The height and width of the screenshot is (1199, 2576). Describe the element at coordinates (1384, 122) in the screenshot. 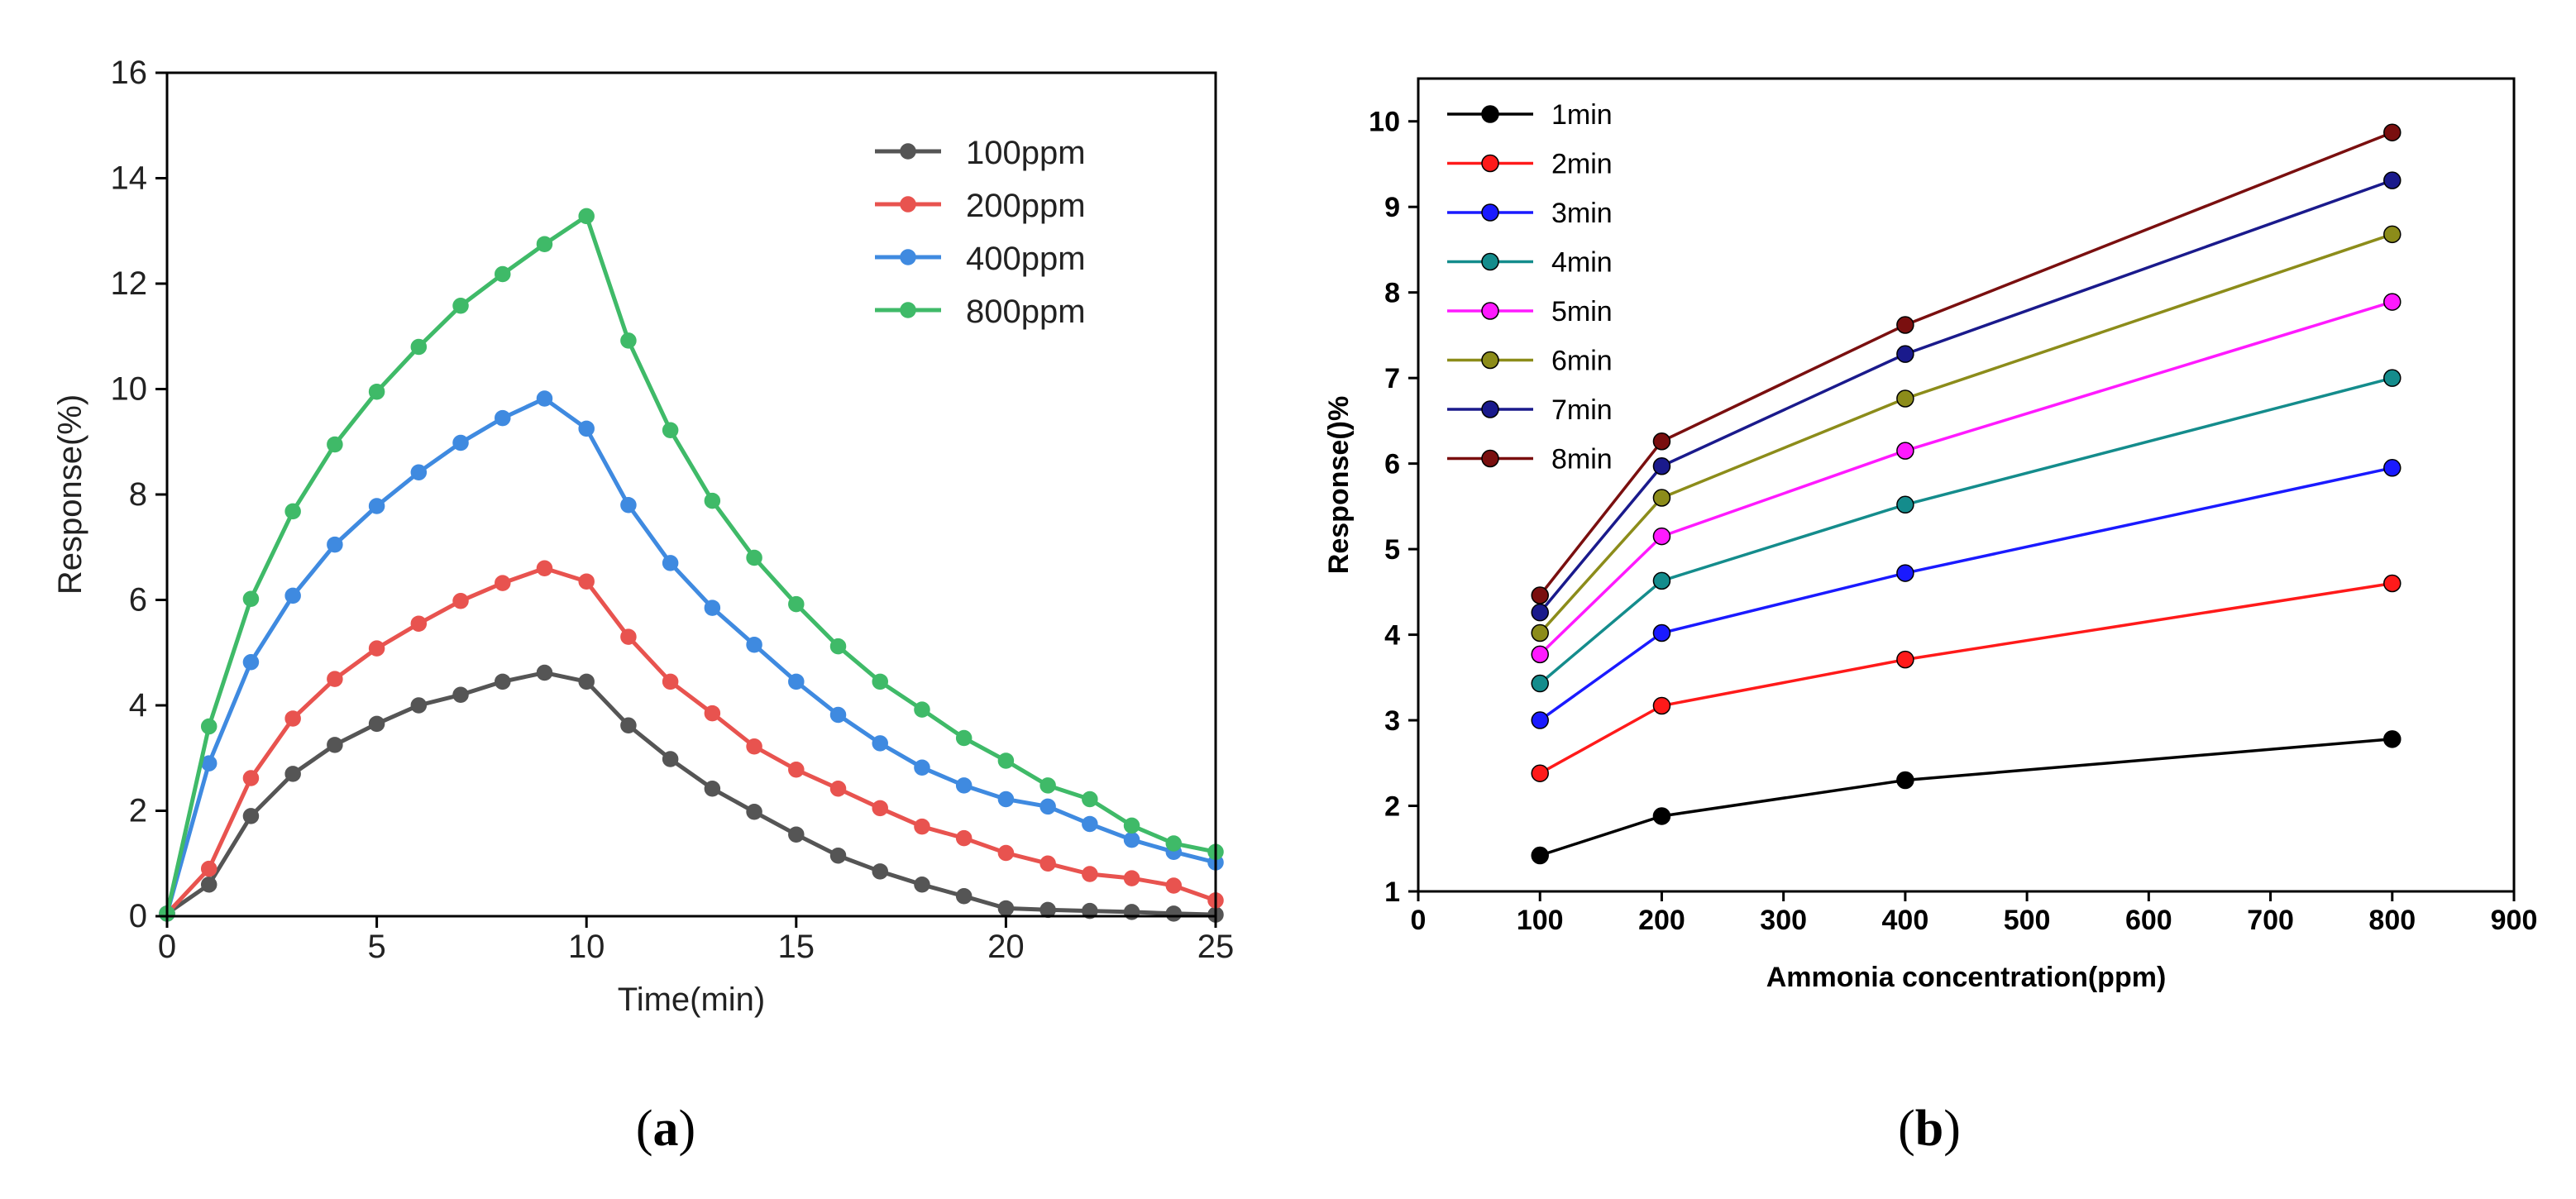

I see `chart-b-y-tick-label-10: 10` at that location.